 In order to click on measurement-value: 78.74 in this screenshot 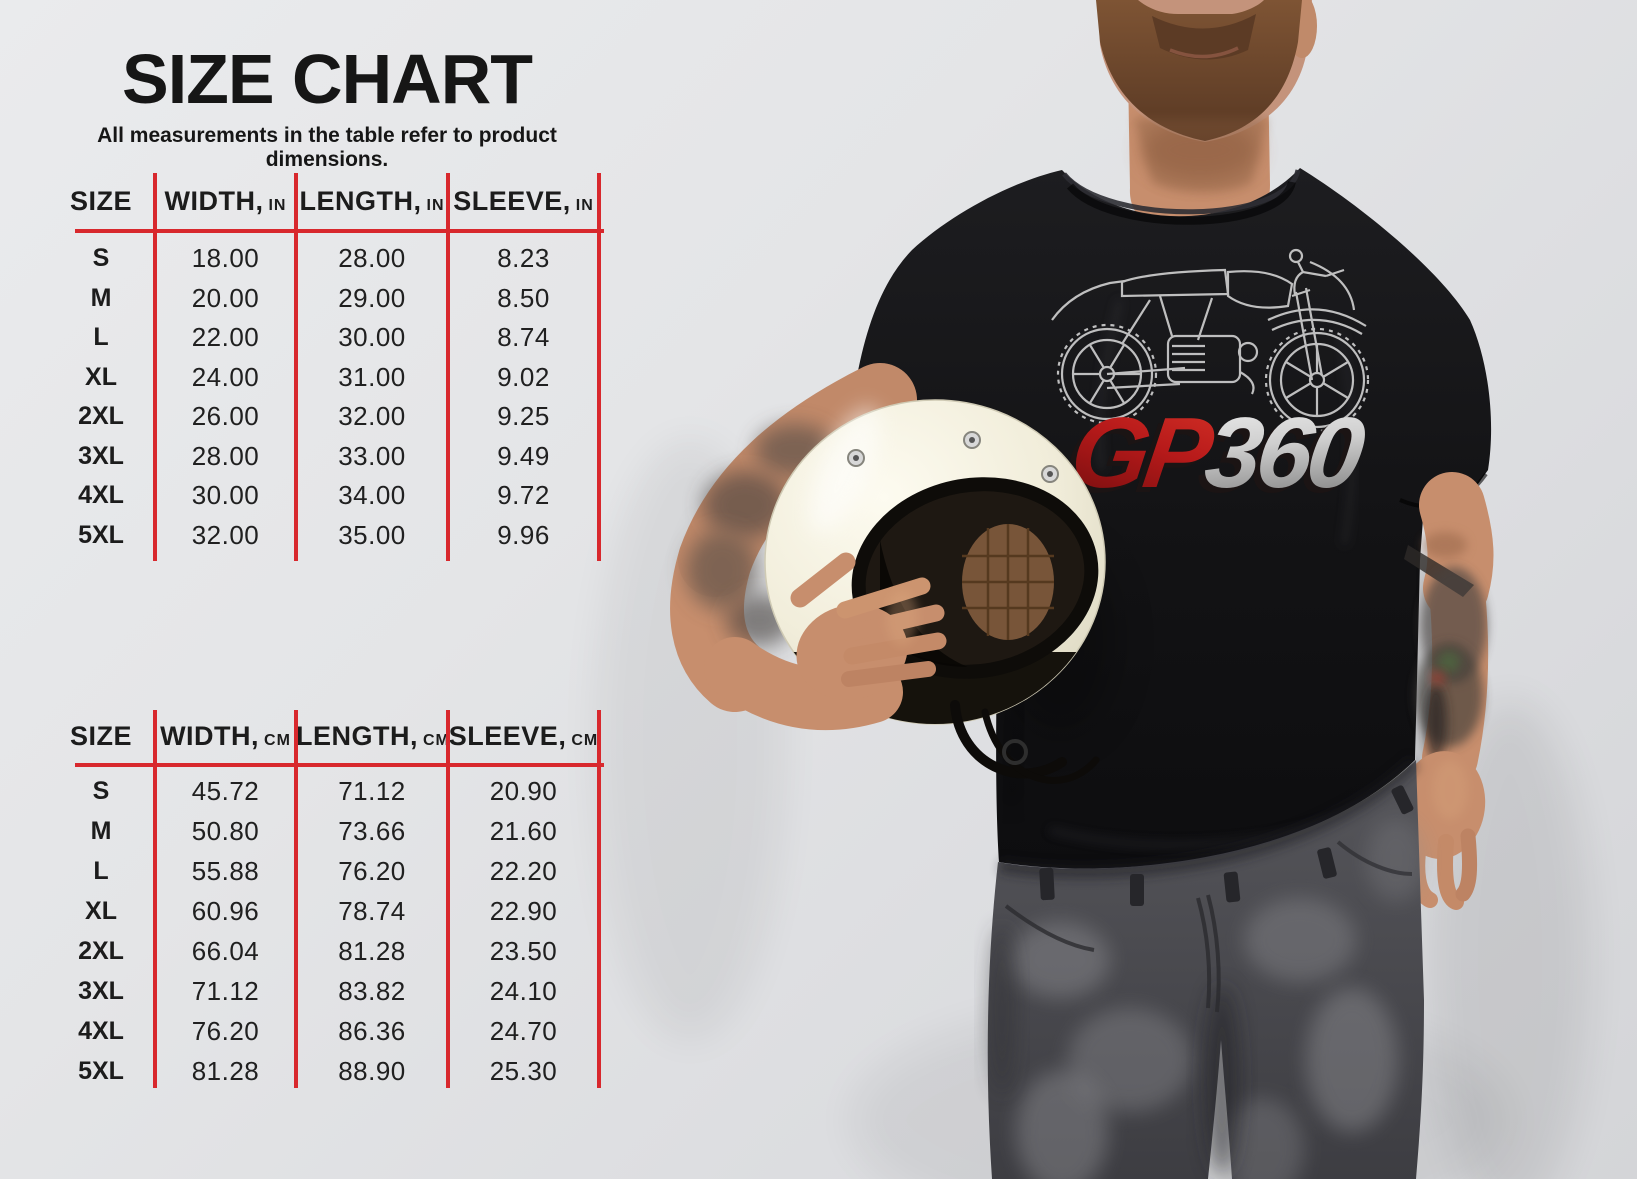, I will do `click(372, 910)`.